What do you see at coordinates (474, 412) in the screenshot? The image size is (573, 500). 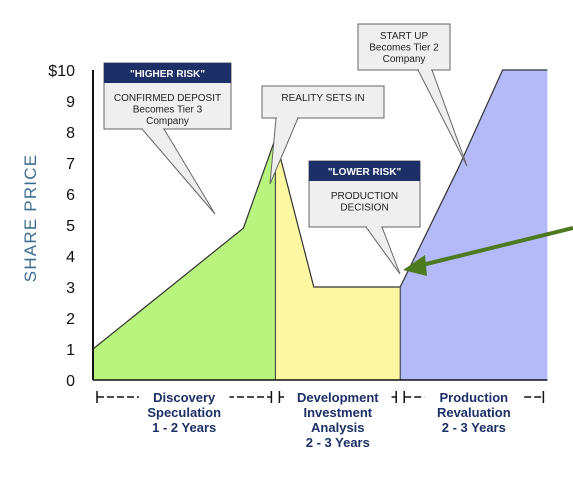 I see `phase-label-line: Revaluation` at bounding box center [474, 412].